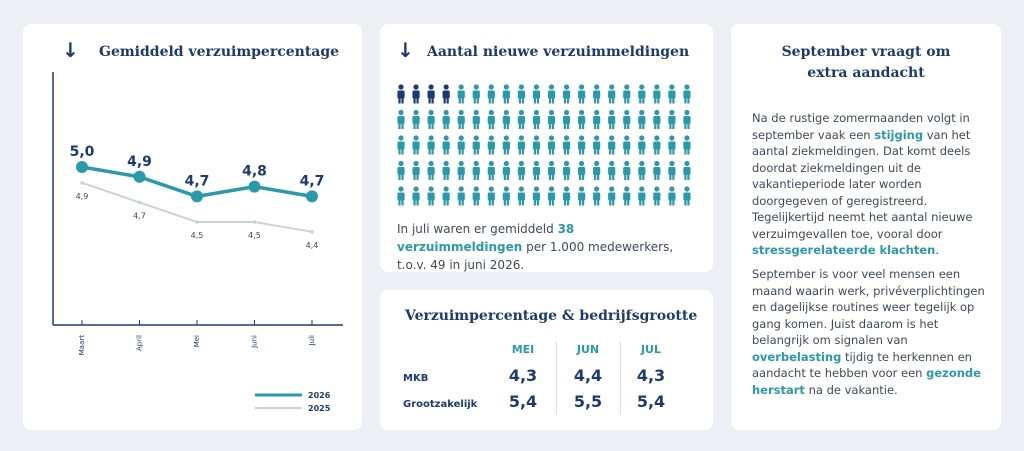  Describe the element at coordinates (866, 62) in the screenshot. I see `september-title: September vraagt om extra aandacht` at that location.